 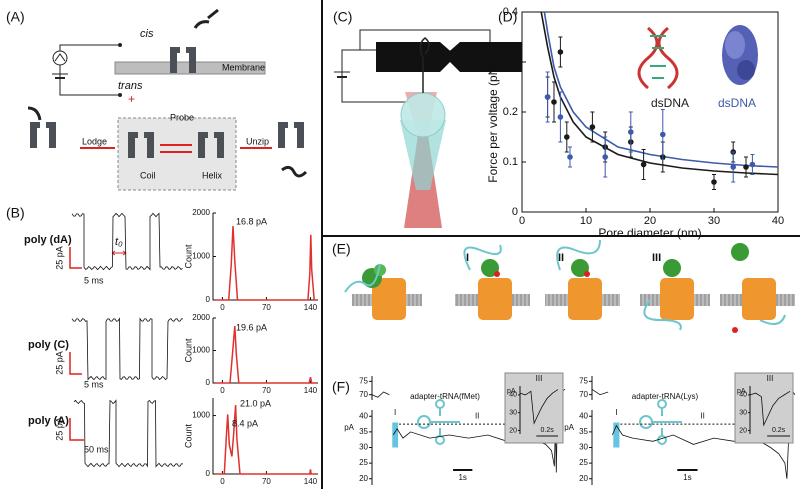 What do you see at coordinates (255, 403) in the screenshot?
I see `annotation: 21.0 pA` at bounding box center [255, 403].